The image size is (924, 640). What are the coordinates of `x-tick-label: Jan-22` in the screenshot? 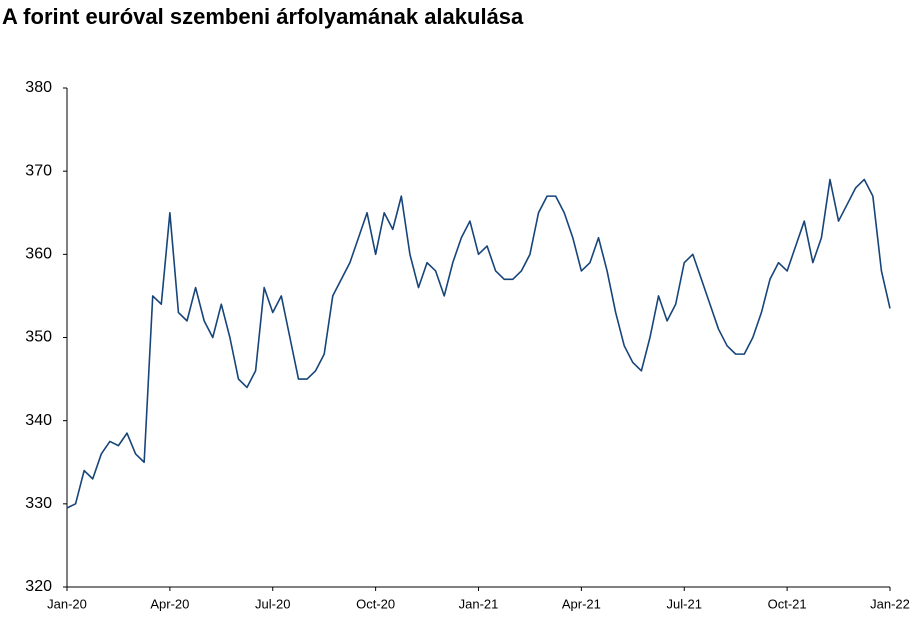 It's located at (890, 603).